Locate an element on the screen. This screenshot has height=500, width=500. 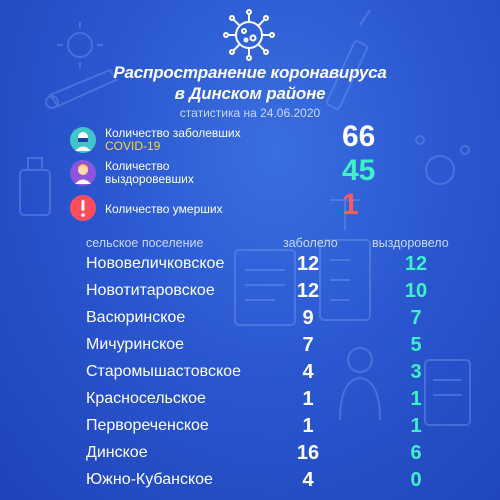
recovered-count: 0 is located at coordinates (416, 480).